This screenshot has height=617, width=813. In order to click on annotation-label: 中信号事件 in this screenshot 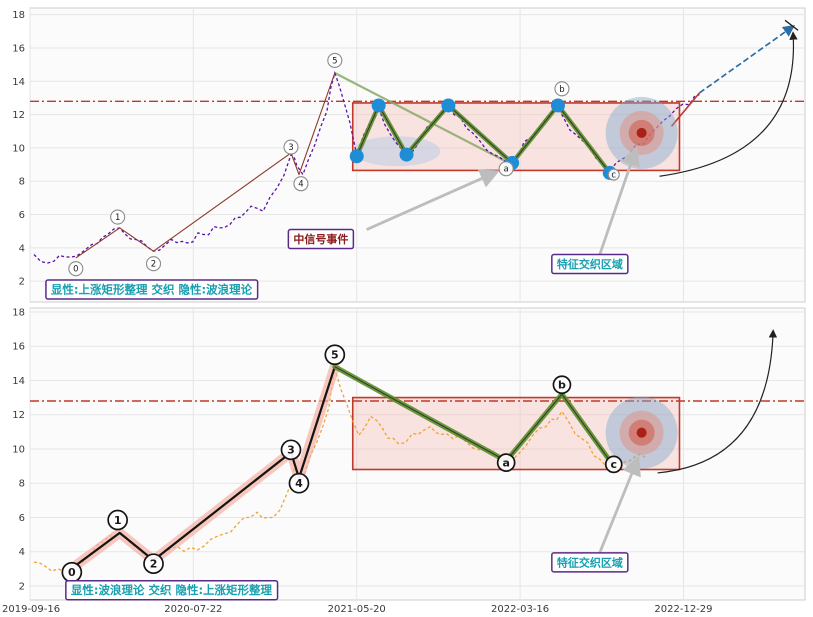, I will do `click(321, 239)`.